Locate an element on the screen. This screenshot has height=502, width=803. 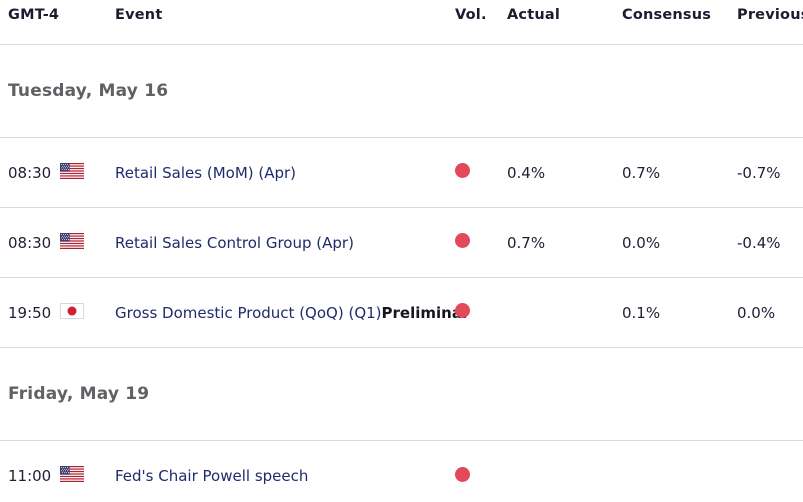
event-name: Retail Sales (MoM) (Apr) is located at coordinates (283, 173).